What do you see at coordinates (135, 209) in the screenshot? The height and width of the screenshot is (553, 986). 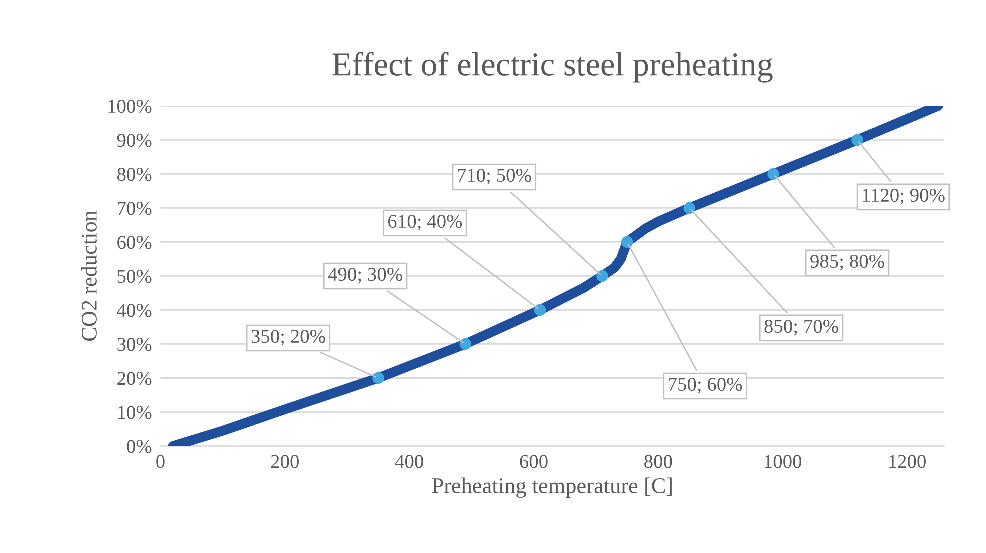 I see `y-tick-label: 70%` at bounding box center [135, 209].